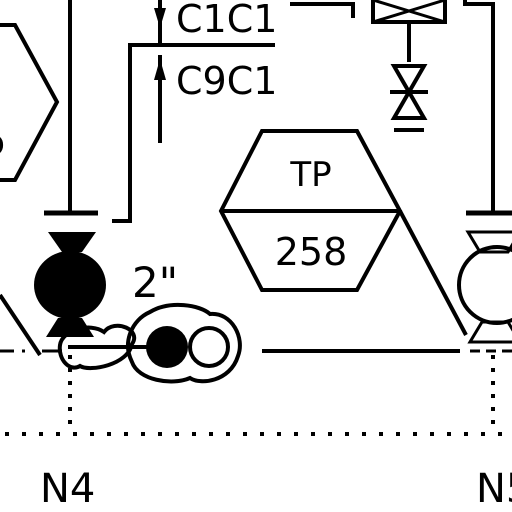 The width and height of the screenshot is (512, 512). What do you see at coordinates (160, 18) in the screenshot?
I see `arrow-down-icon` at bounding box center [160, 18].